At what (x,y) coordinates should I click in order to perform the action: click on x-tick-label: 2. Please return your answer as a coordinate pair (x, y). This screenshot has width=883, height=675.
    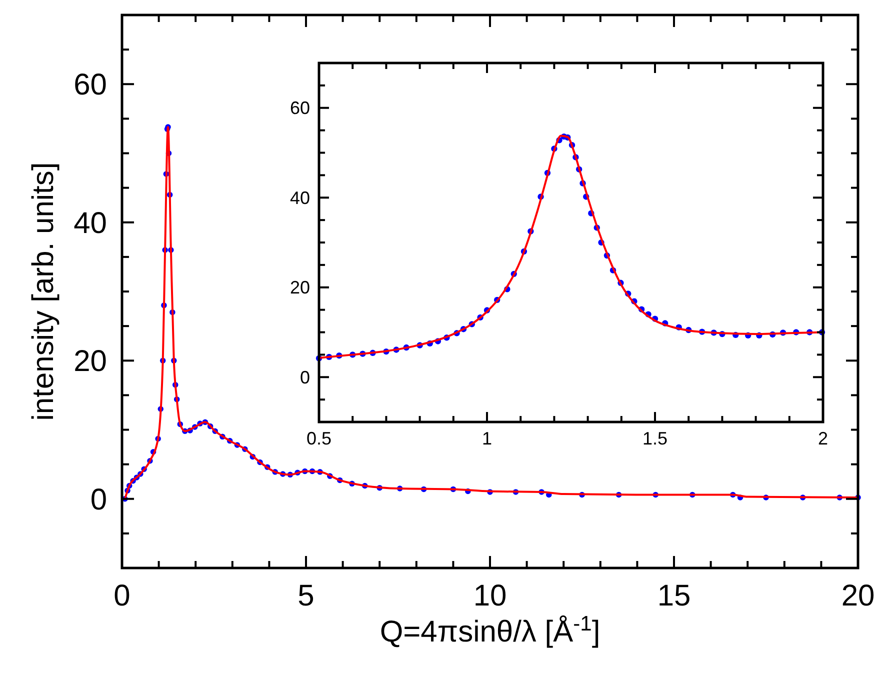
    Looking at the image, I should click on (823, 438).